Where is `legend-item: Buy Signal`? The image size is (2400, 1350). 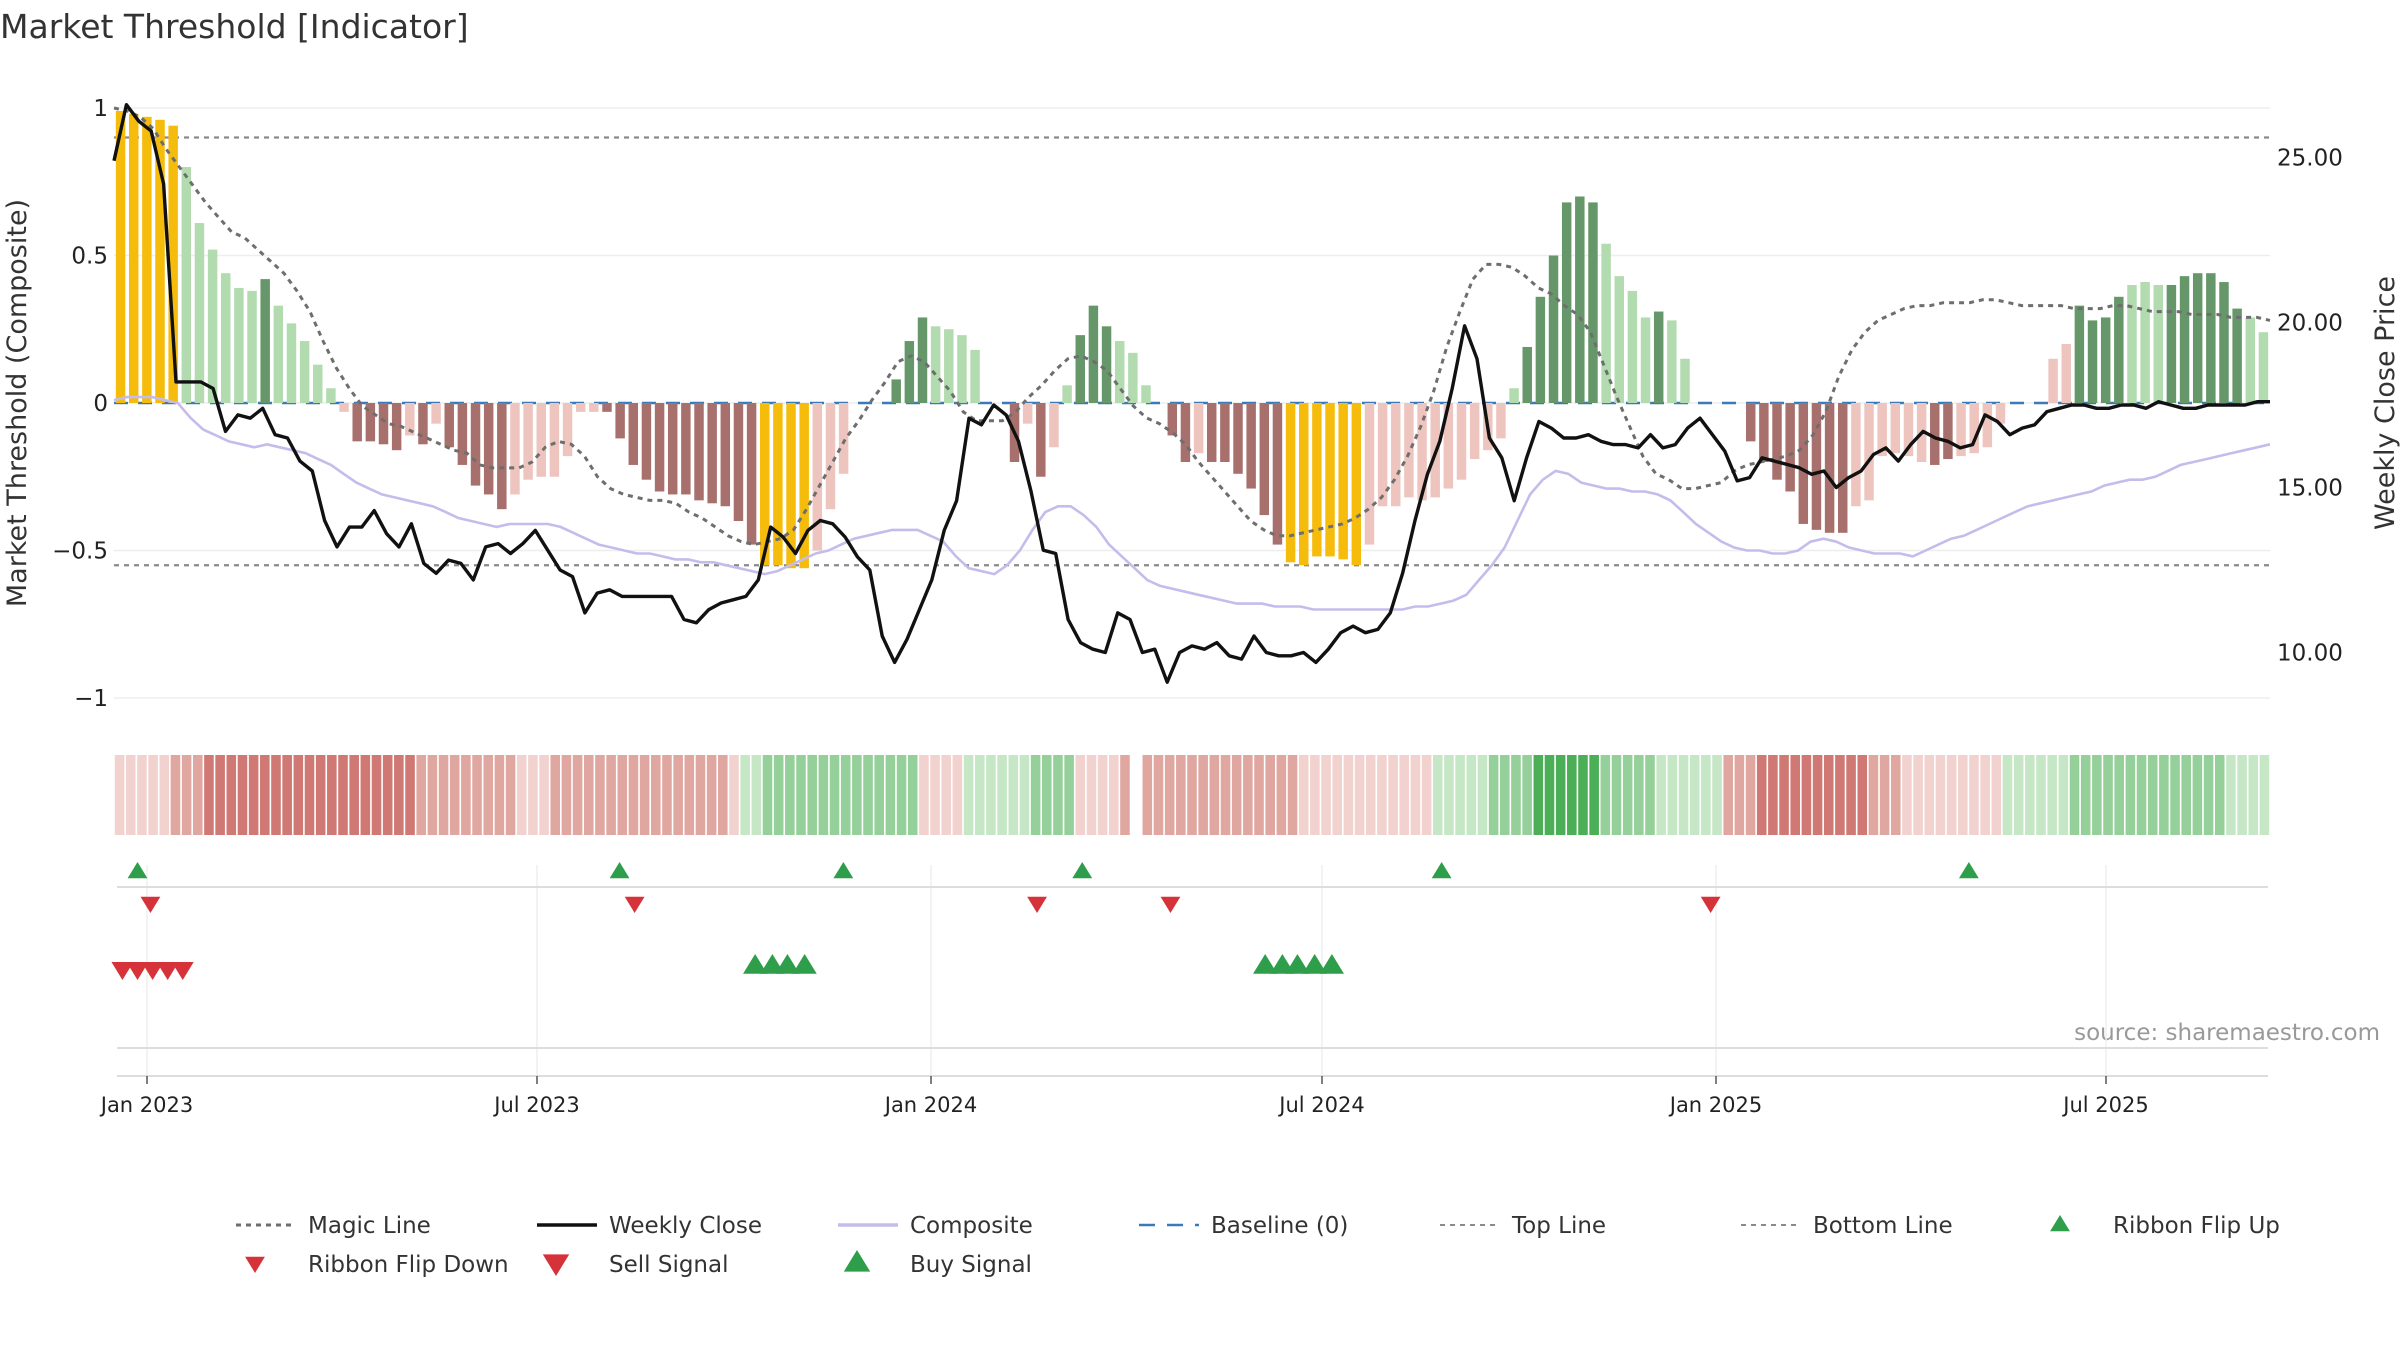 legend-item: Buy Signal is located at coordinates (937, 1264).